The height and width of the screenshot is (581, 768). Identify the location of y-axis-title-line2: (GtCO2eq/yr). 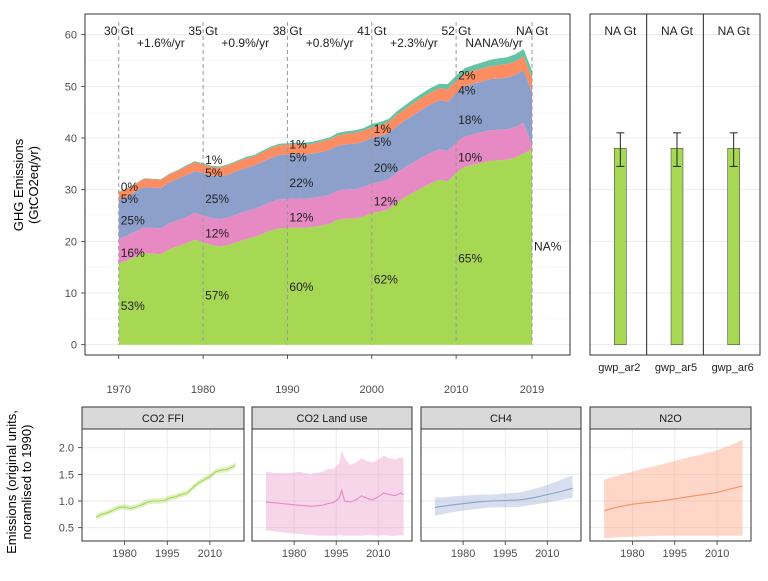
(33, 185).